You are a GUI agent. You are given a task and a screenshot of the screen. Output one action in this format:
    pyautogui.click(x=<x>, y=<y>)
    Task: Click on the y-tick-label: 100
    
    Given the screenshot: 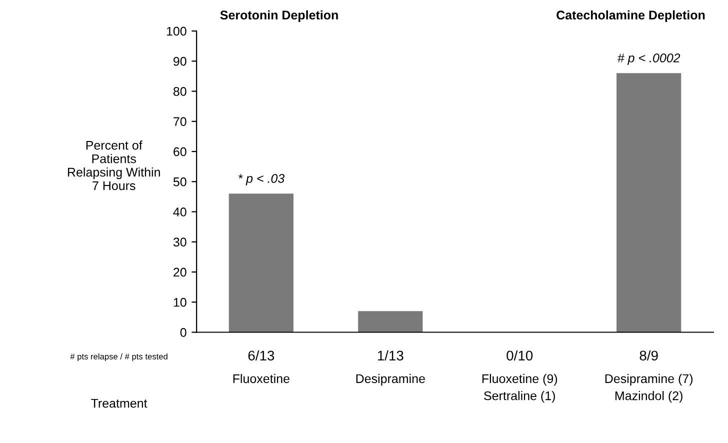 What is the action you would take?
    pyautogui.click(x=176, y=31)
    